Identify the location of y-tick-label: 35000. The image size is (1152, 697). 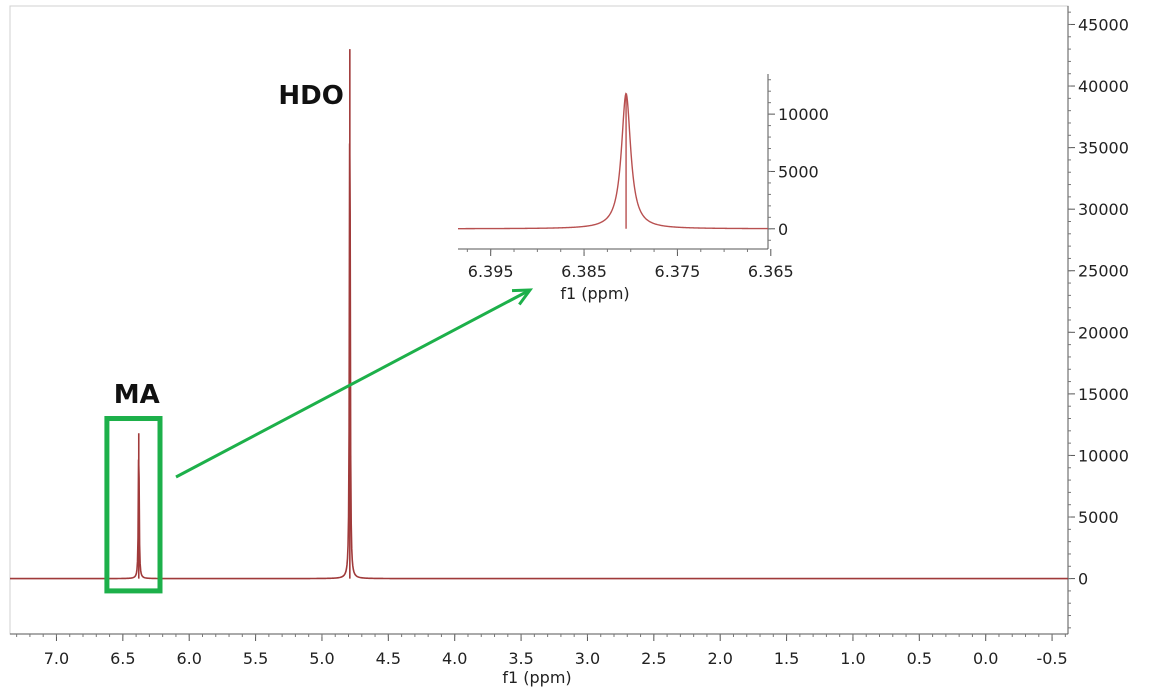
(1103, 148).